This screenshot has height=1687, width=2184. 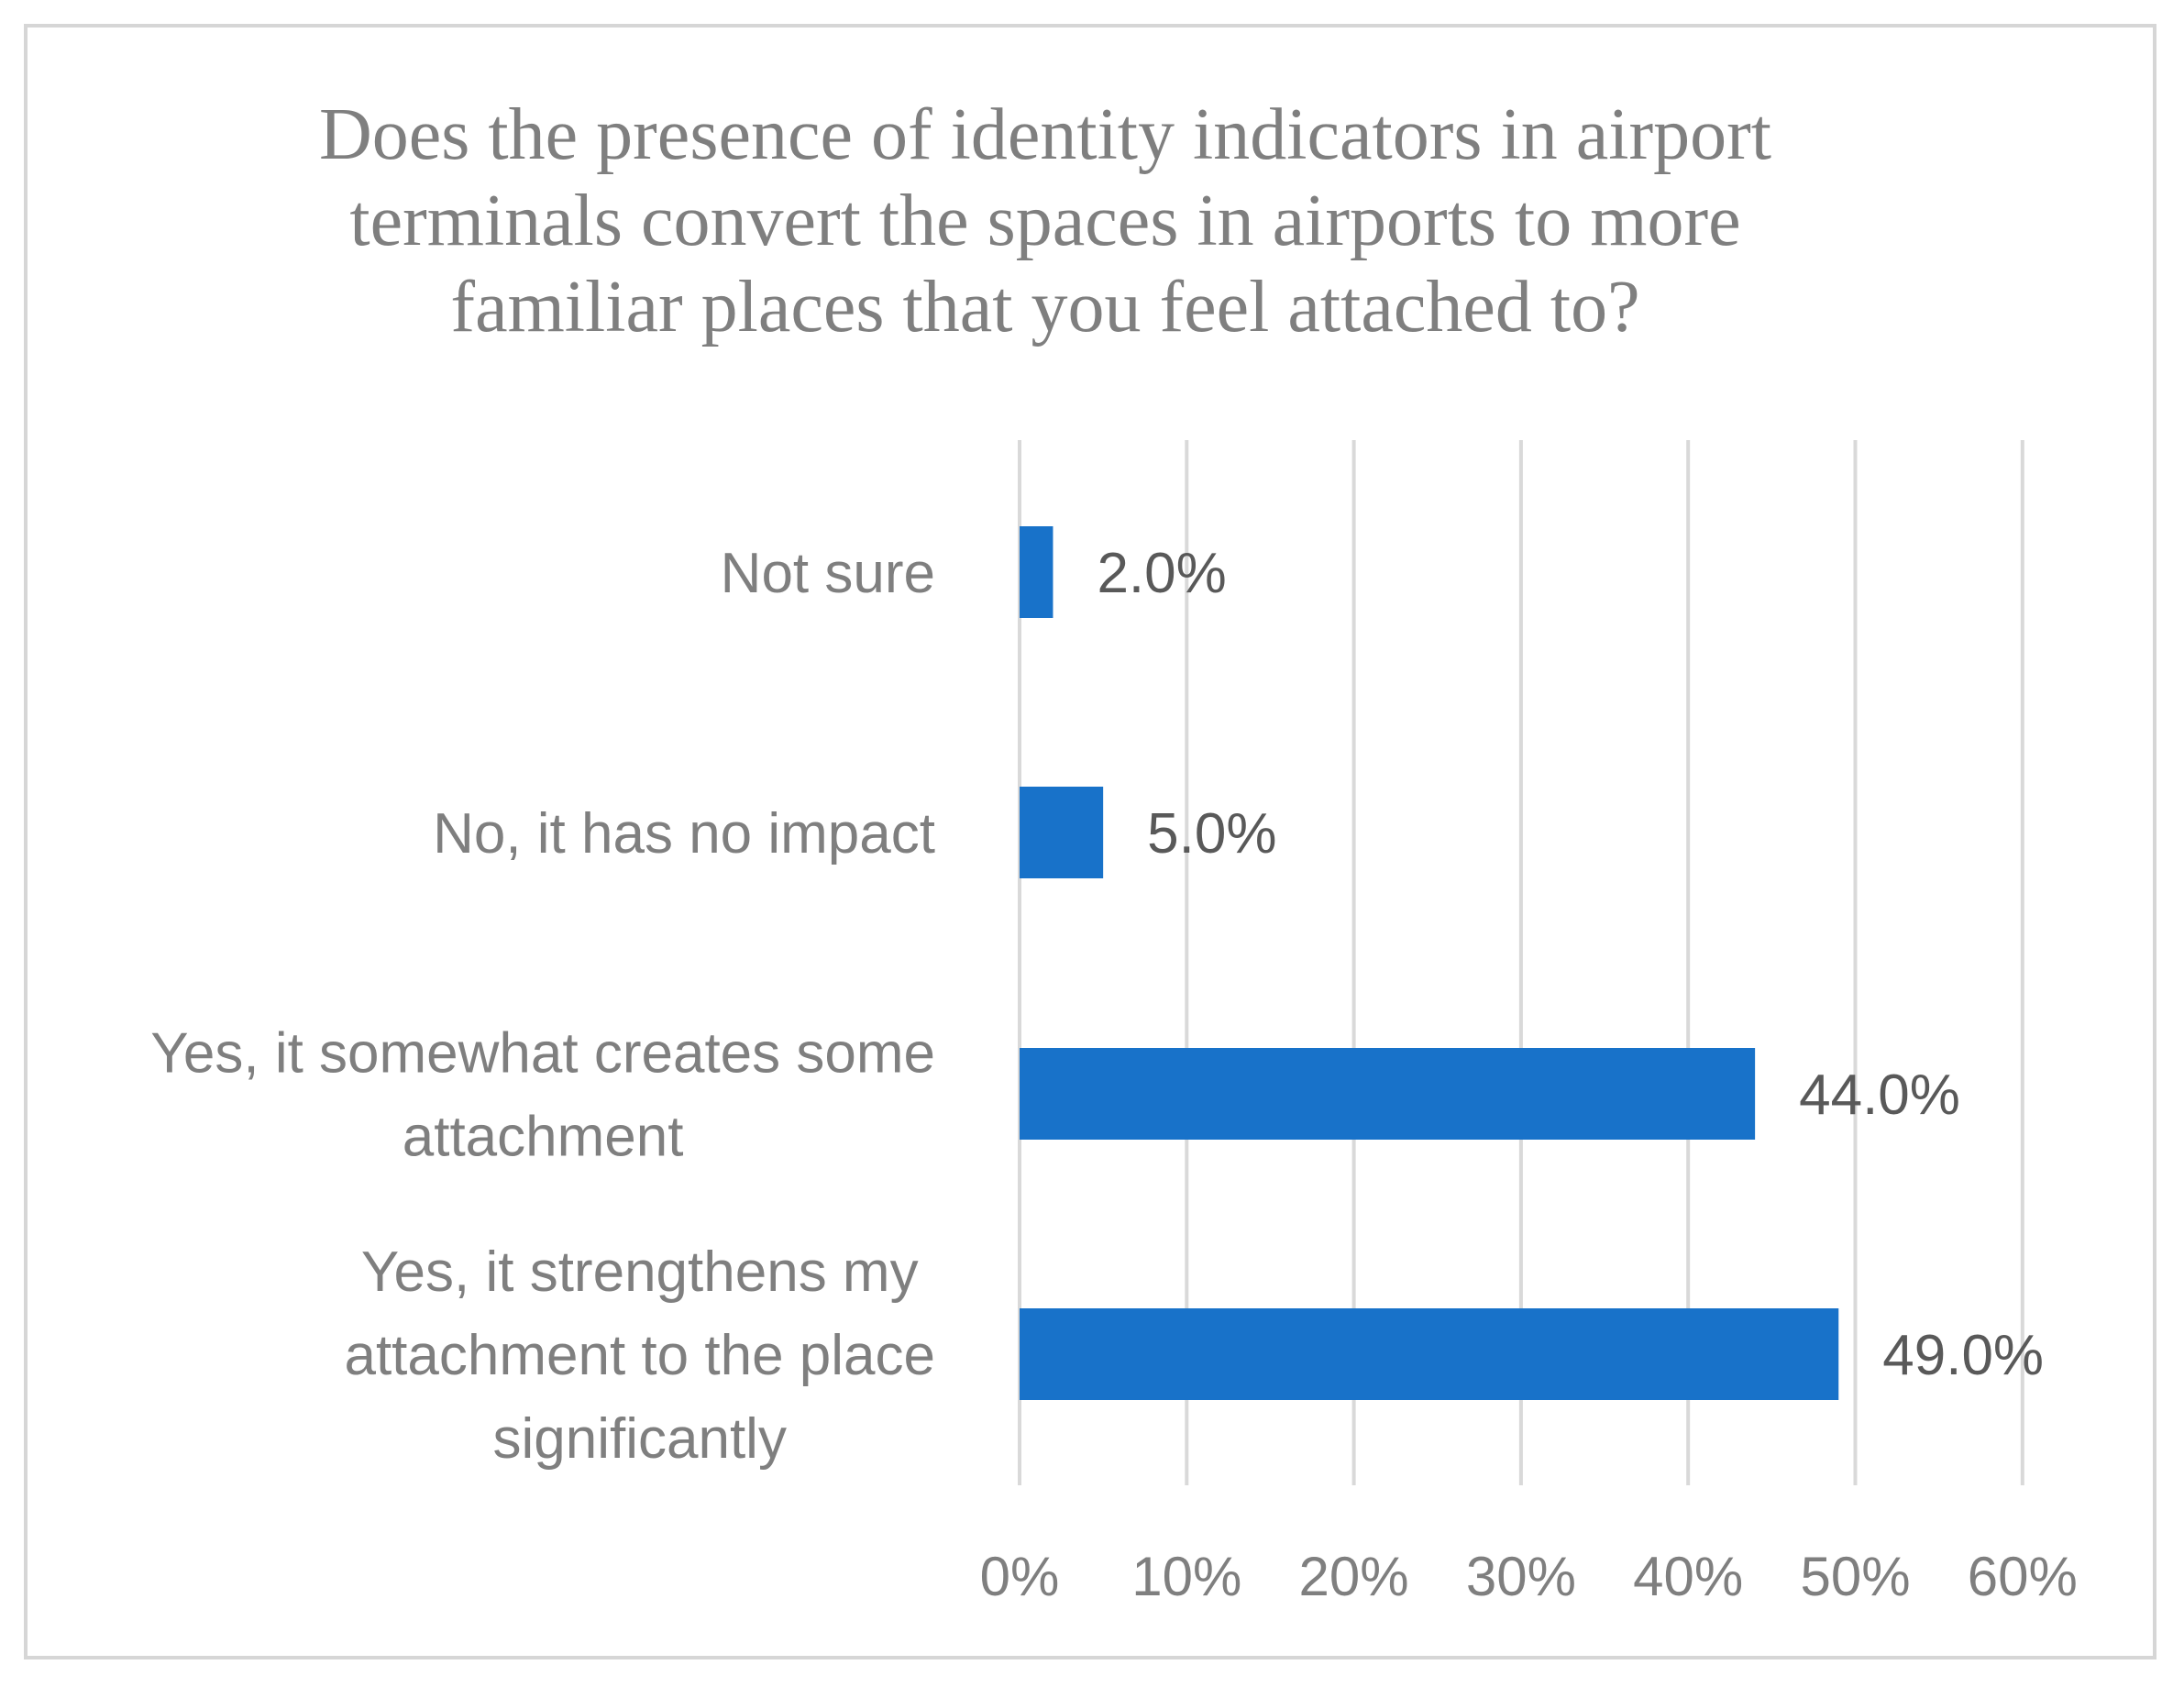 What do you see at coordinates (1879, 1095) in the screenshot?
I see `data-label: 44.0%` at bounding box center [1879, 1095].